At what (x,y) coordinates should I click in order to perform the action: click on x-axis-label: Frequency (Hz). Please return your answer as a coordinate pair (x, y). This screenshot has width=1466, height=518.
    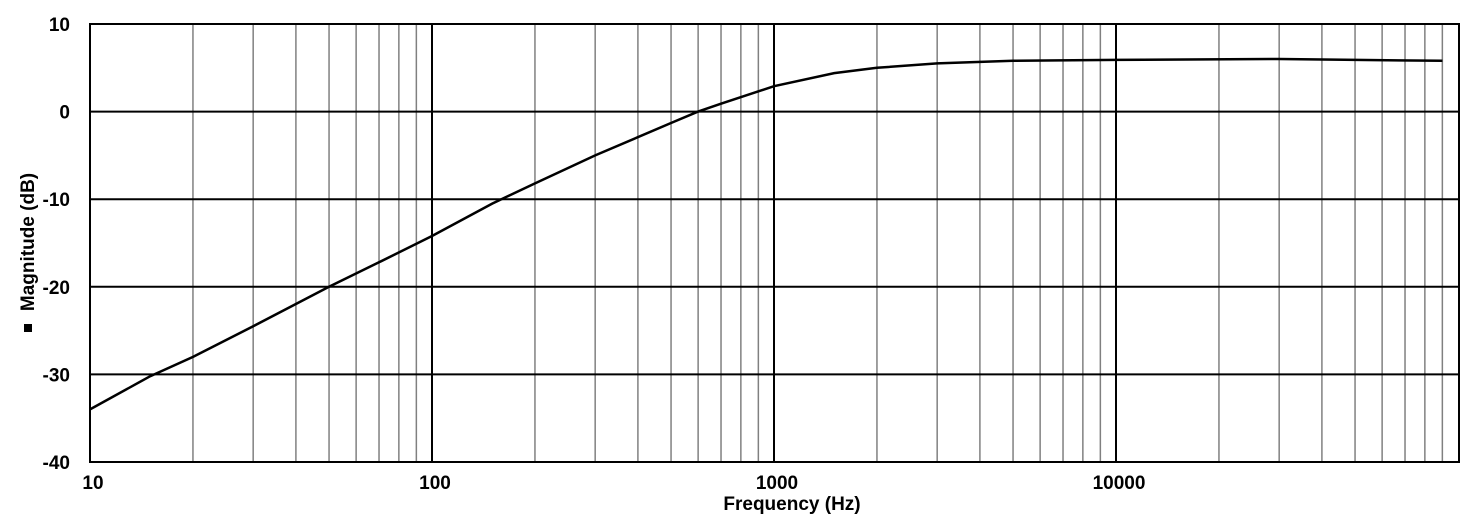
    Looking at the image, I should click on (791, 504).